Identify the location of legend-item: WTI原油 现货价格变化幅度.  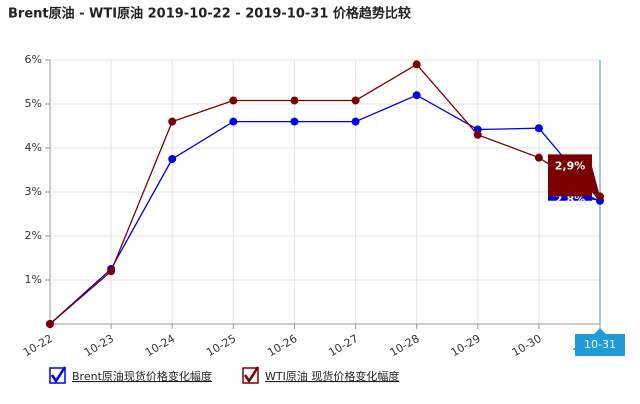
(320, 375).